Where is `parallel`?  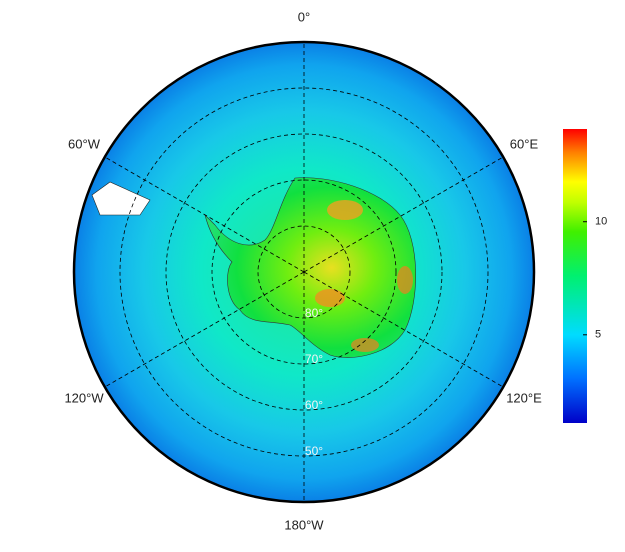
parallel is located at coordinates (304, 272).